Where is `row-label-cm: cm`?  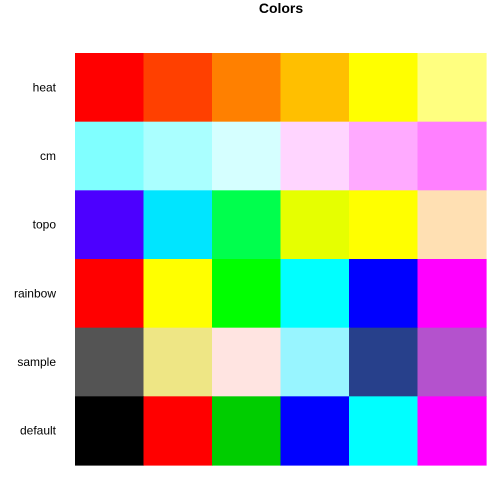 row-label-cm: cm is located at coordinates (48, 156).